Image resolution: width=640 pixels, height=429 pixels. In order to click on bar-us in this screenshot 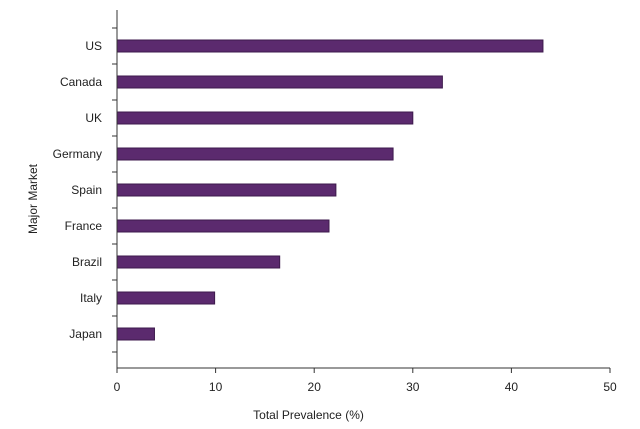, I will do `click(330, 46)`.